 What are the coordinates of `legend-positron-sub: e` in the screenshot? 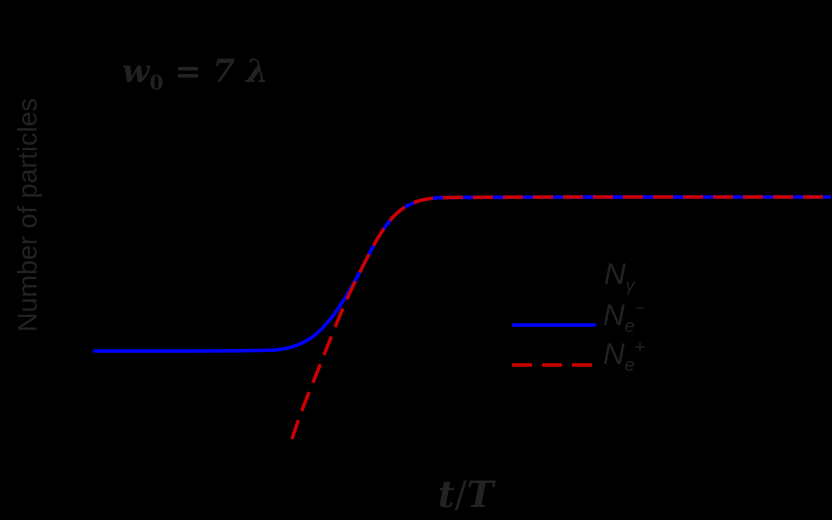 It's located at (629, 365).